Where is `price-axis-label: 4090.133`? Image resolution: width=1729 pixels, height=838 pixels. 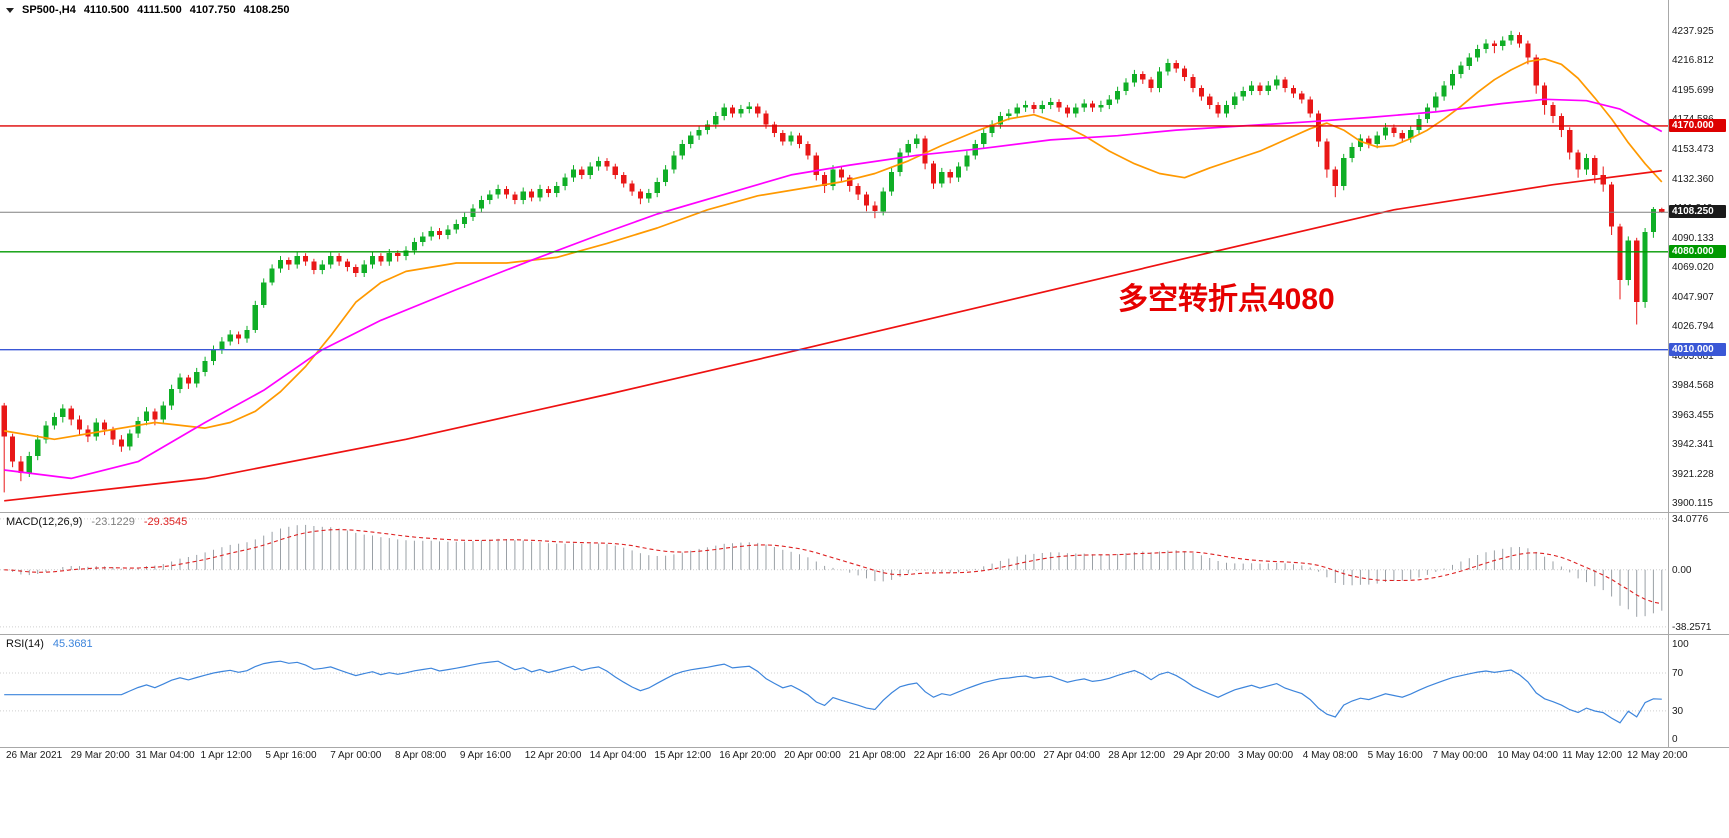
price-axis-label: 4090.133 is located at coordinates (1693, 238).